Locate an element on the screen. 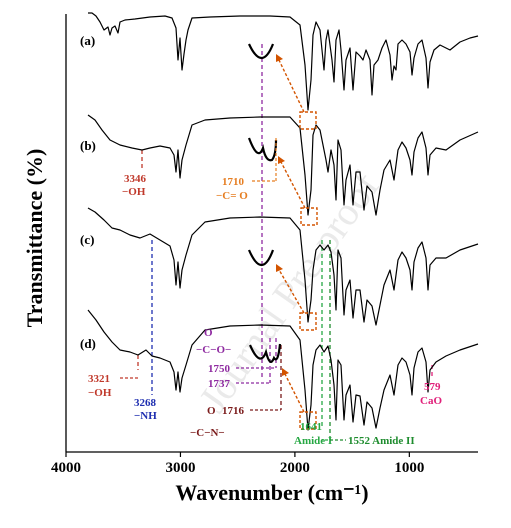  box-d is located at coordinates (308, 420).